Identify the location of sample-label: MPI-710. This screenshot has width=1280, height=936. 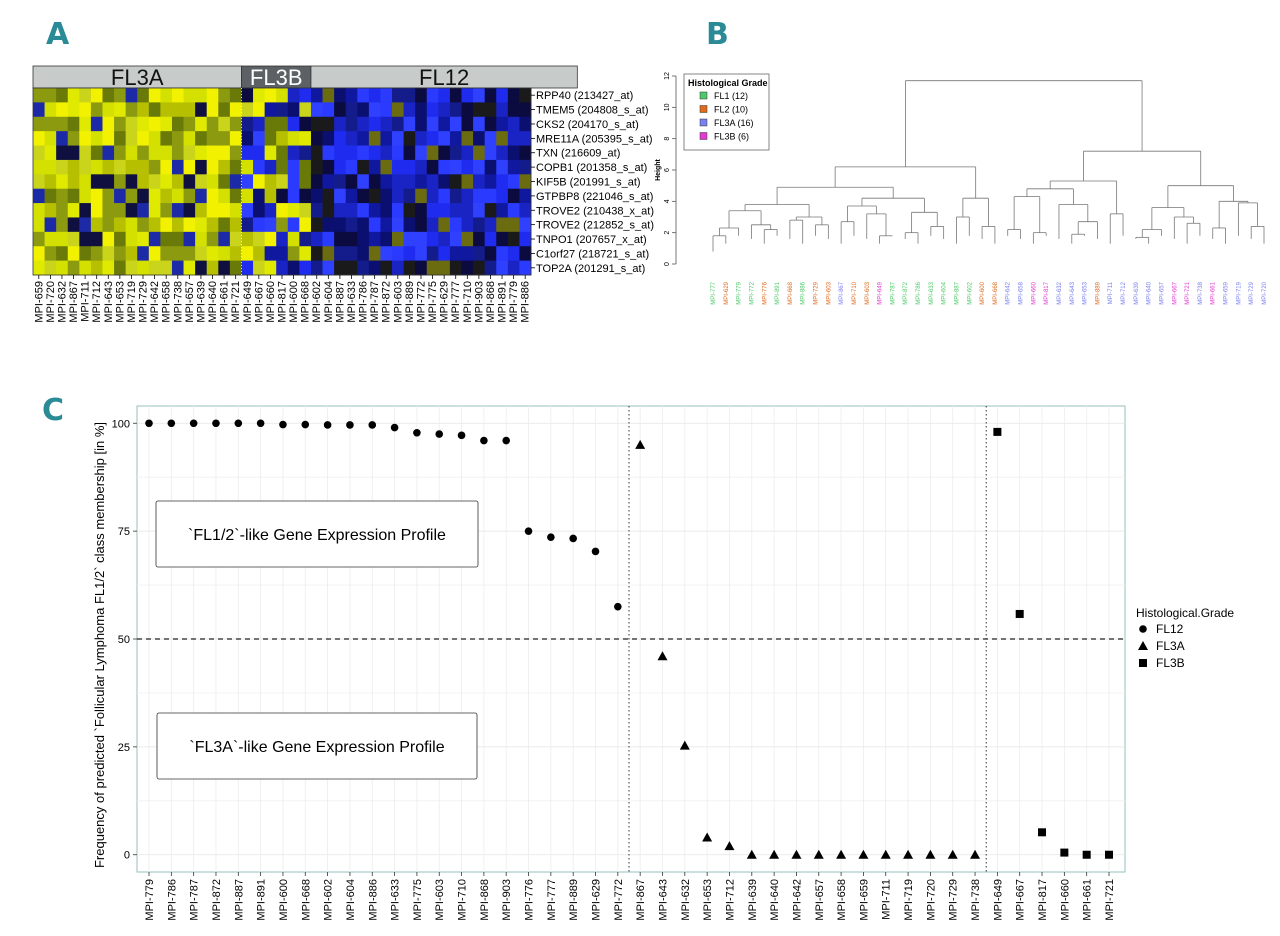
(468, 302).